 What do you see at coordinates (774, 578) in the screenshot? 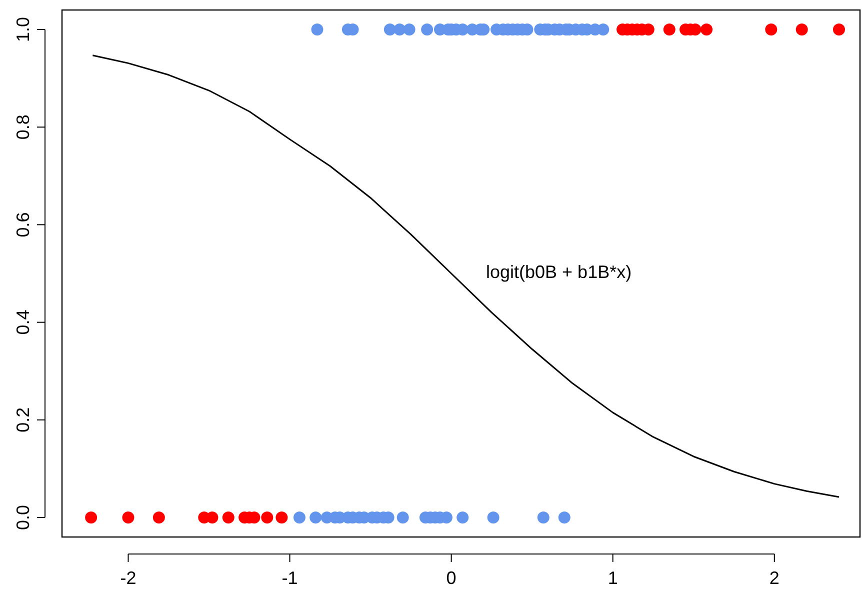
I see `x-tick-label: 2` at bounding box center [774, 578].